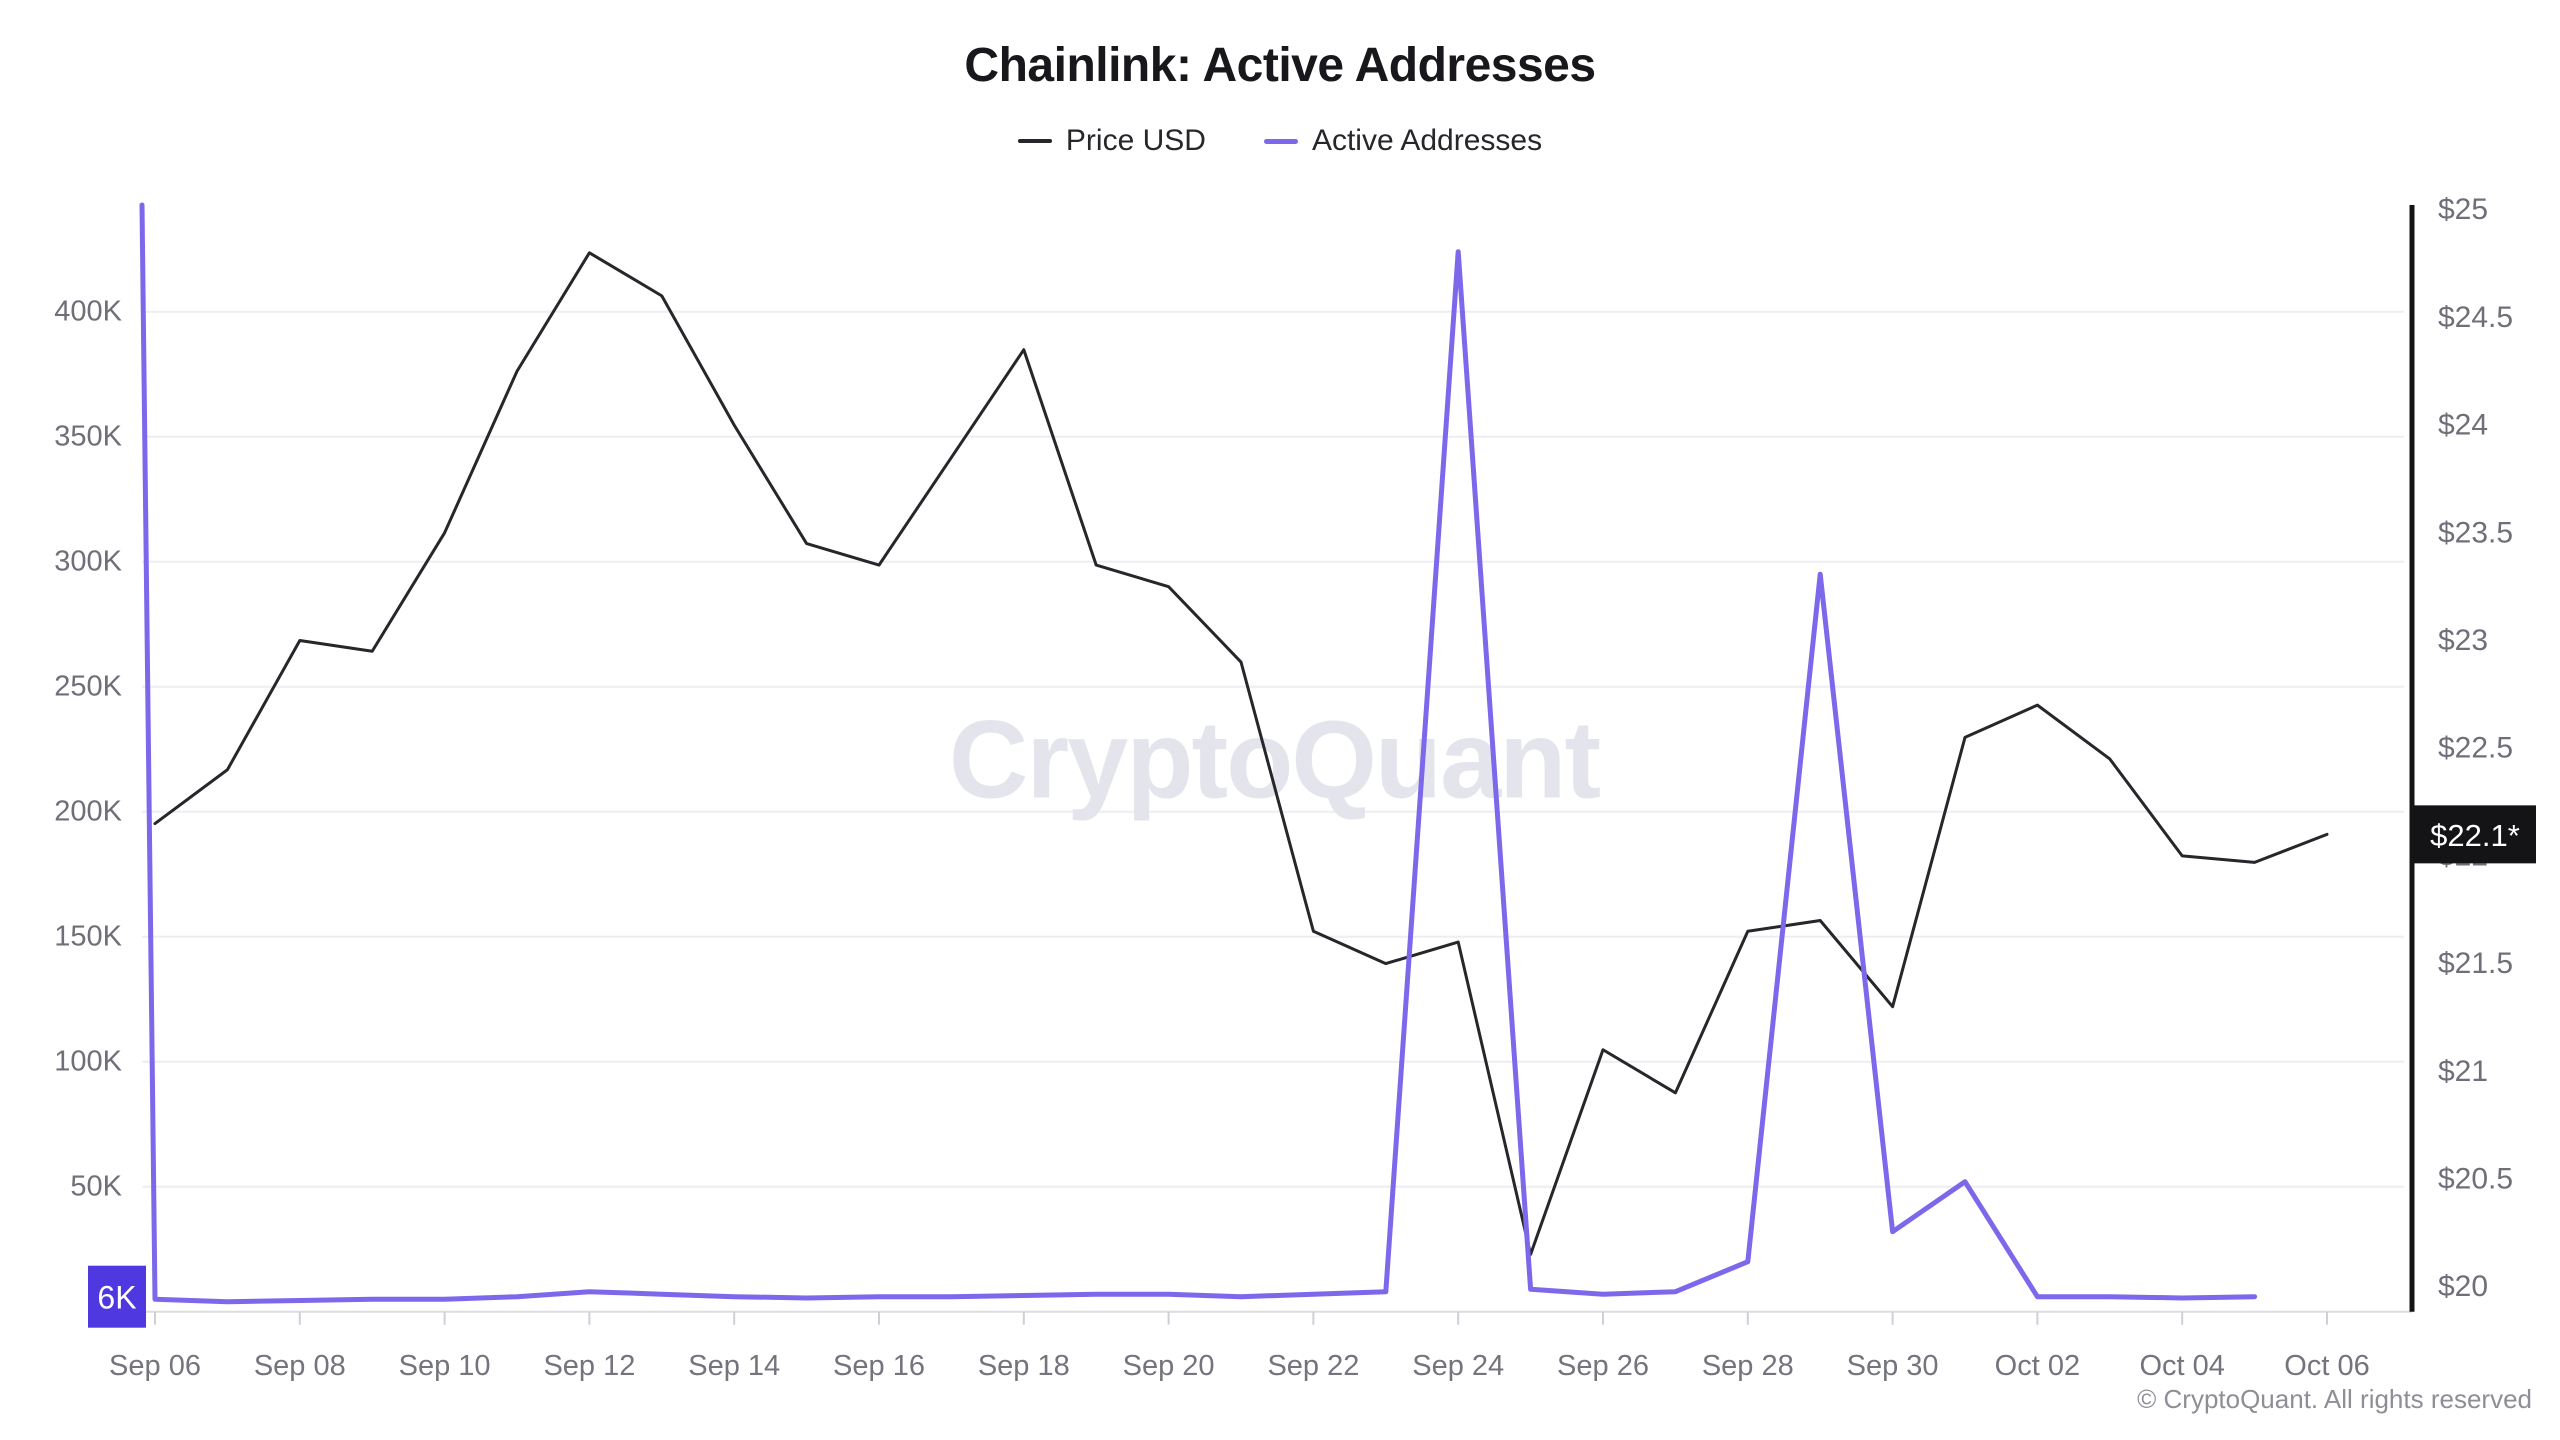 Image resolution: width=2560 pixels, height=1440 pixels. I want to click on addresses-last-badge, so click(117, 1296).